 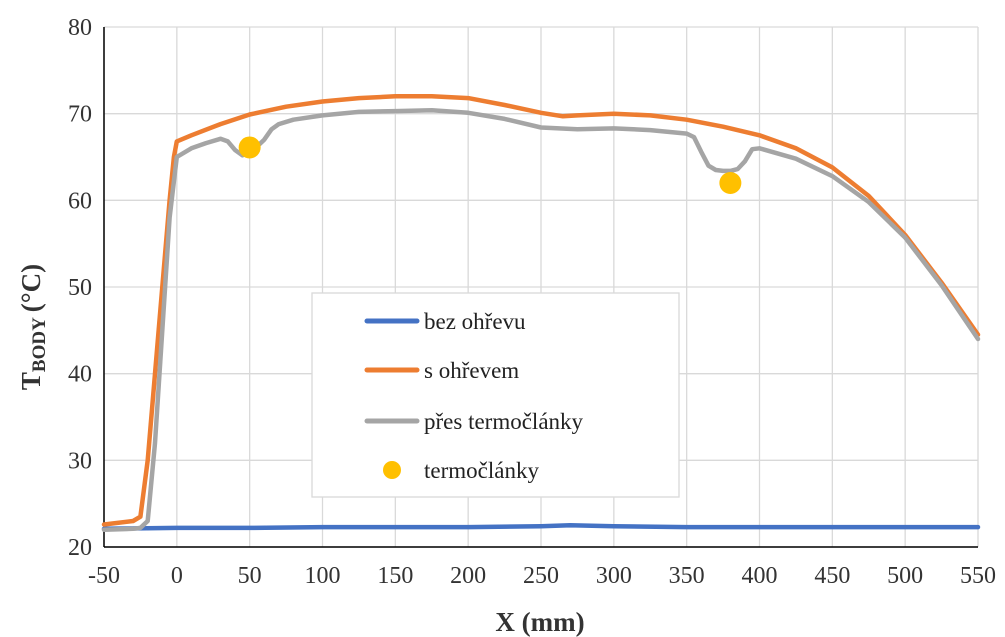 I want to click on x-tick-label: 500, so click(x=905, y=576).